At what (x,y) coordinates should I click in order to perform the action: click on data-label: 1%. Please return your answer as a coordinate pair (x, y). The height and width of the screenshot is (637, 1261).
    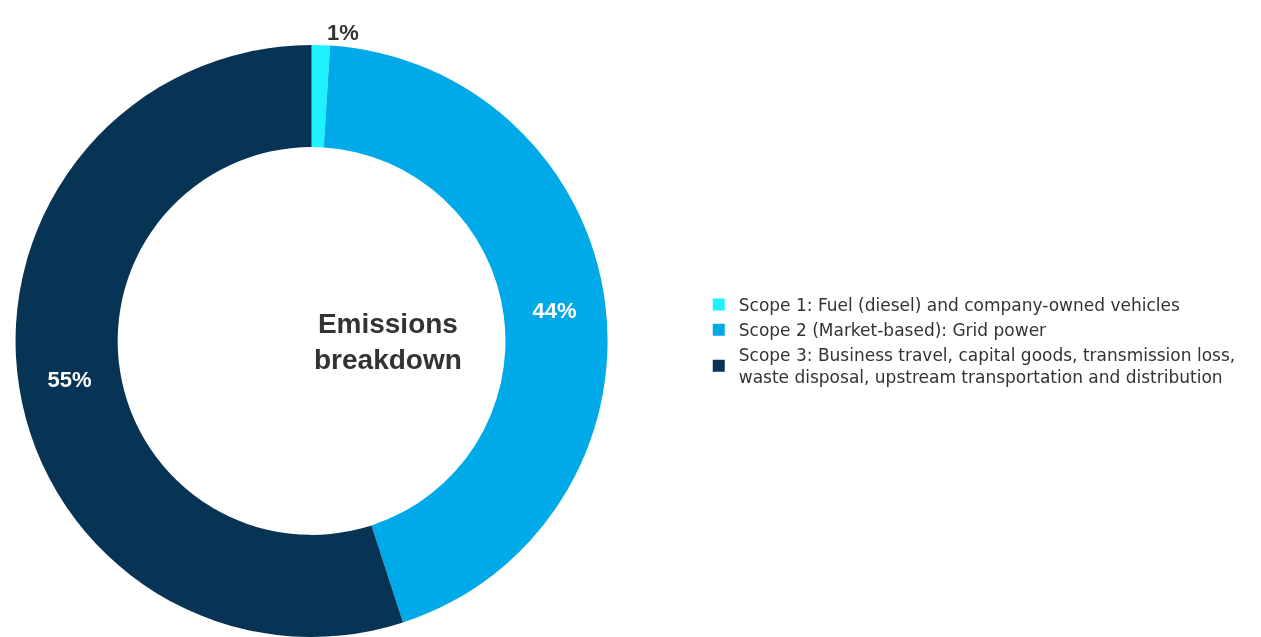
    Looking at the image, I should click on (343, 33).